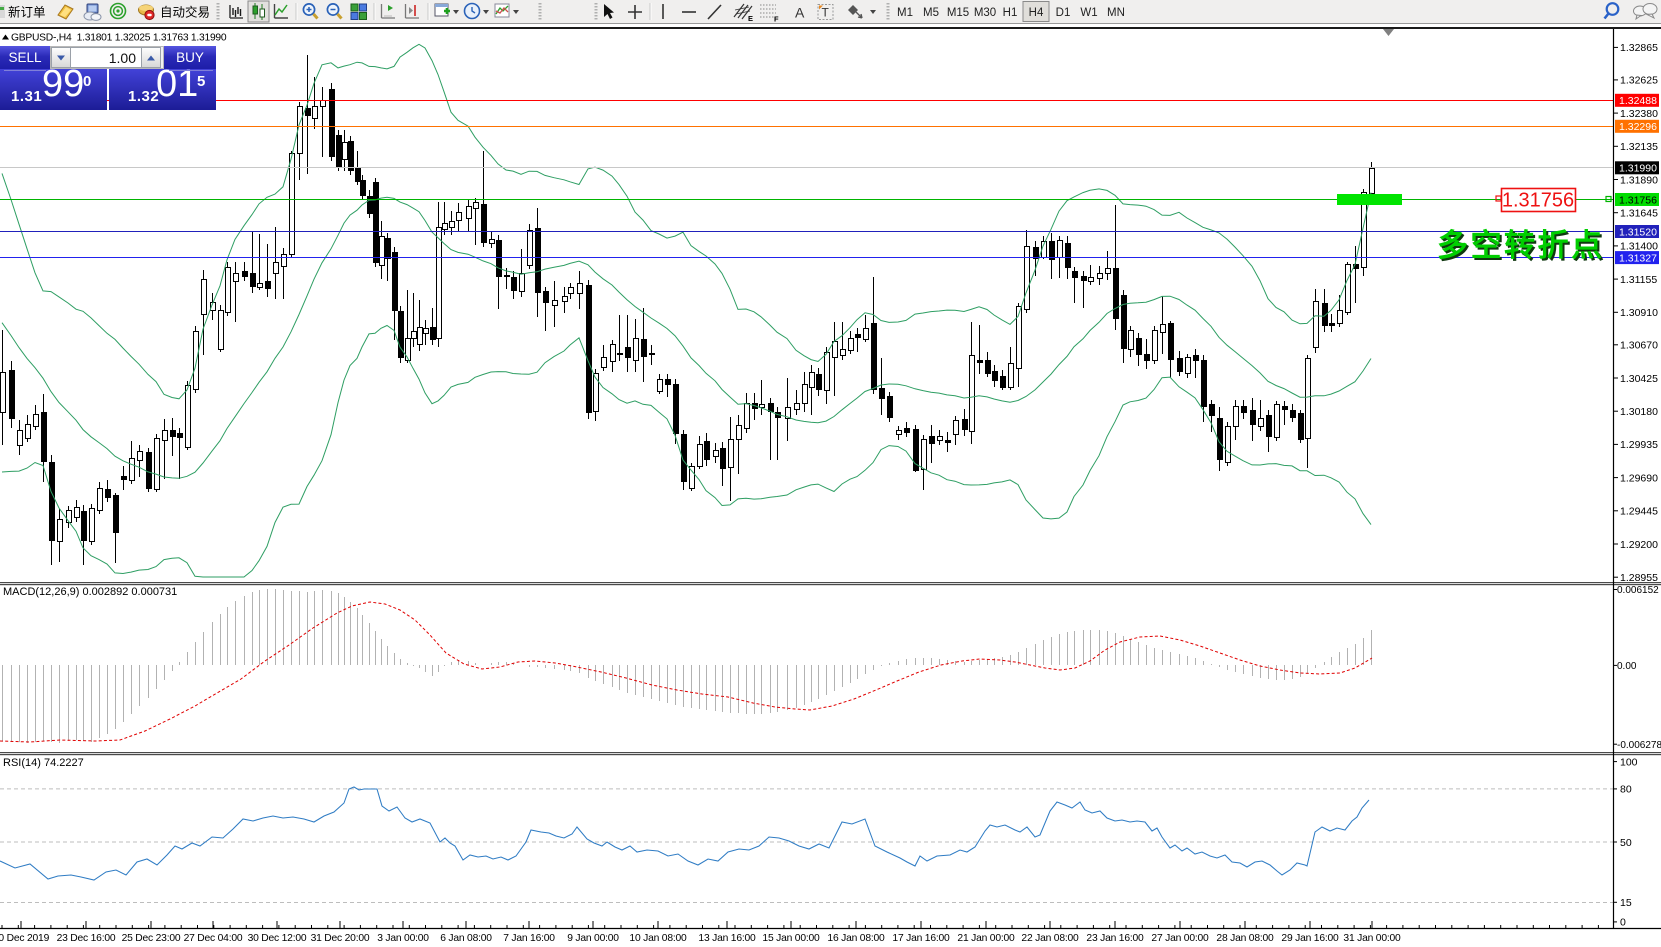 The height and width of the screenshot is (947, 1661). Describe the element at coordinates (1626, 843) in the screenshot. I see `svg-text: 50` at that location.